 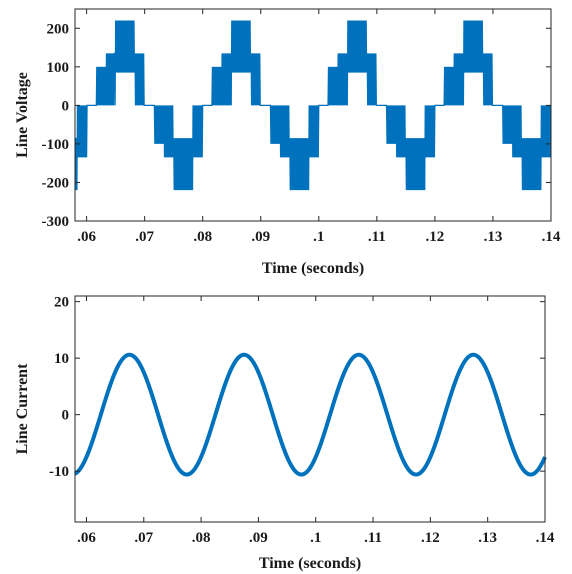 What do you see at coordinates (61, 303) in the screenshot?
I see `y-tick-label: 20` at bounding box center [61, 303].